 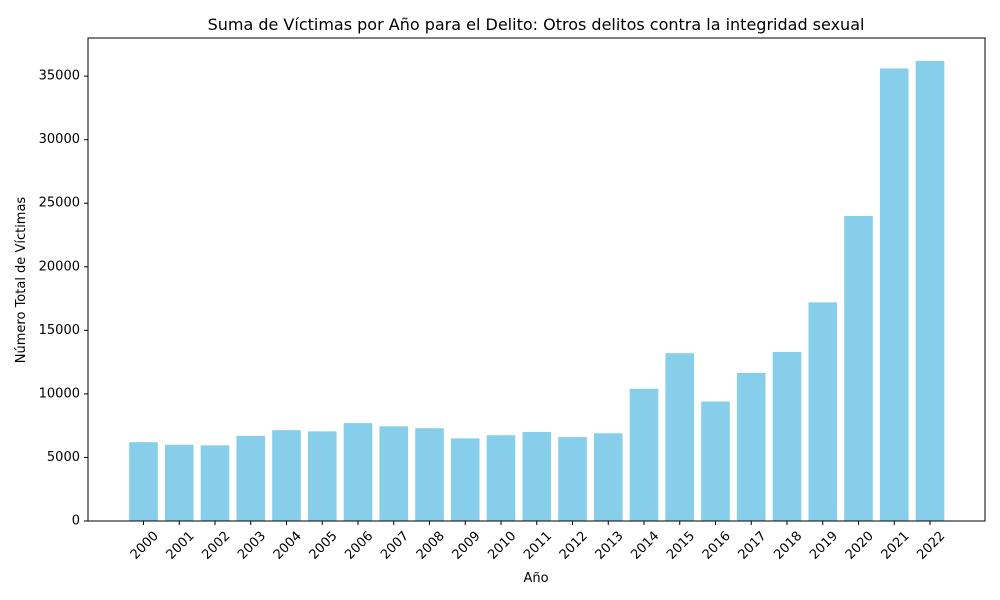 I want to click on x-tick-label-2007: 2007, so click(x=395, y=546).